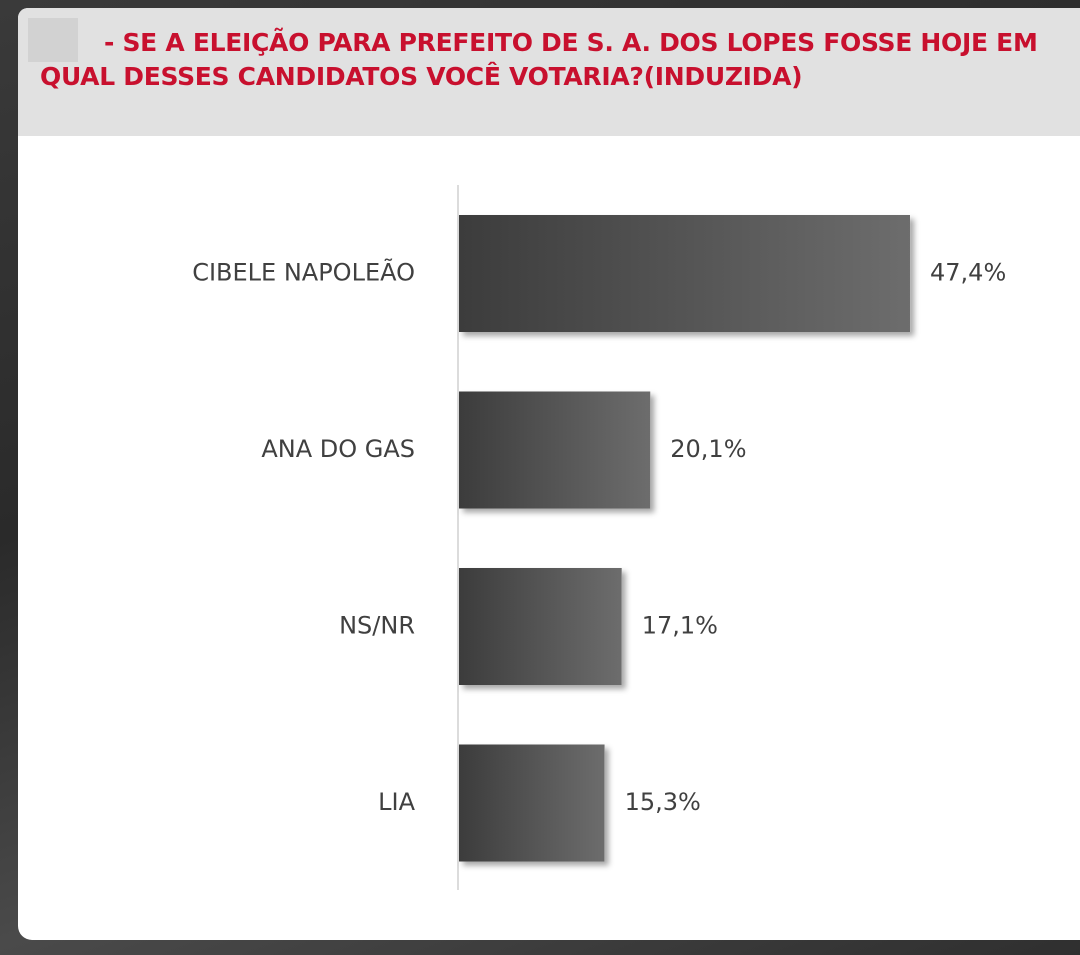 This screenshot has width=1080, height=955. What do you see at coordinates (53, 40) in the screenshot?
I see `header-chip` at bounding box center [53, 40].